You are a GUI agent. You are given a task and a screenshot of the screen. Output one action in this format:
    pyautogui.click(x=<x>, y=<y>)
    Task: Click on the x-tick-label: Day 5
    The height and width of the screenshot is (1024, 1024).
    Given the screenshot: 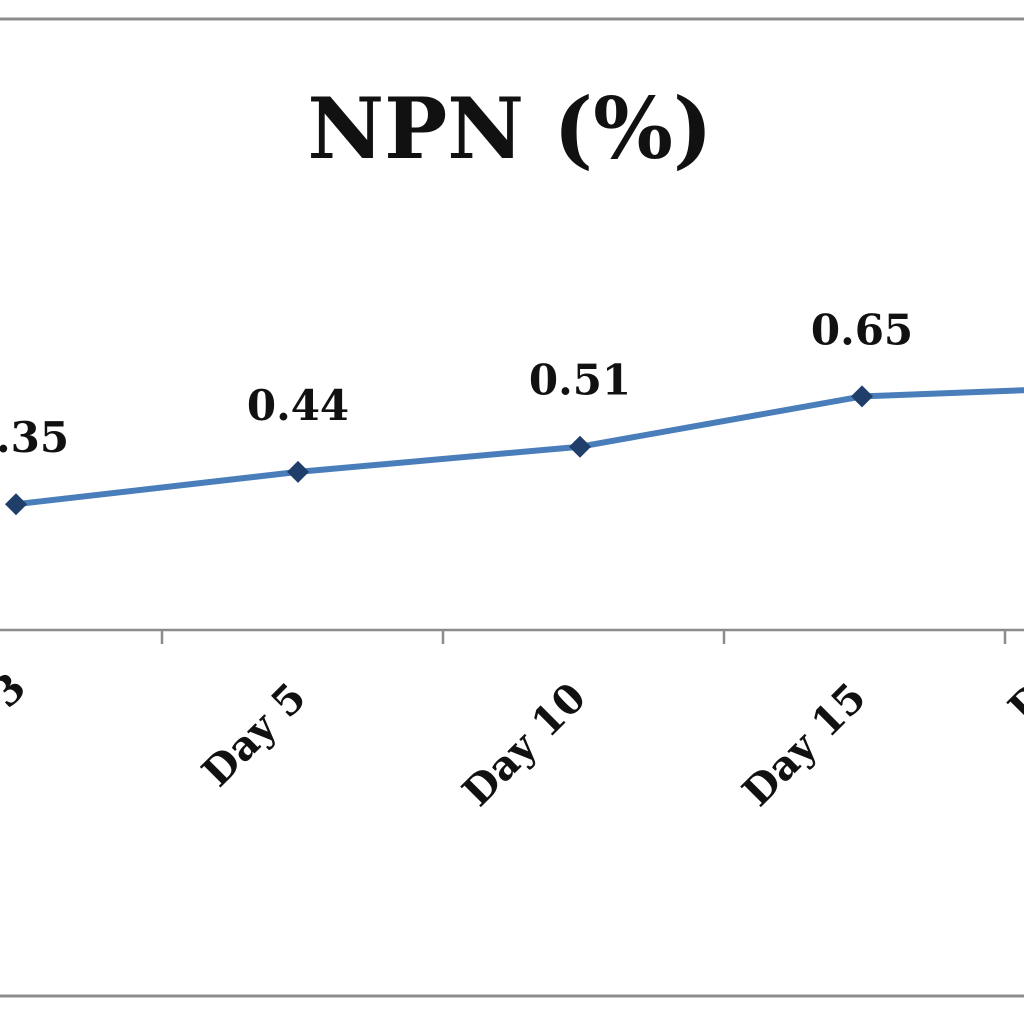 What is the action you would take?
    pyautogui.click(x=254, y=735)
    